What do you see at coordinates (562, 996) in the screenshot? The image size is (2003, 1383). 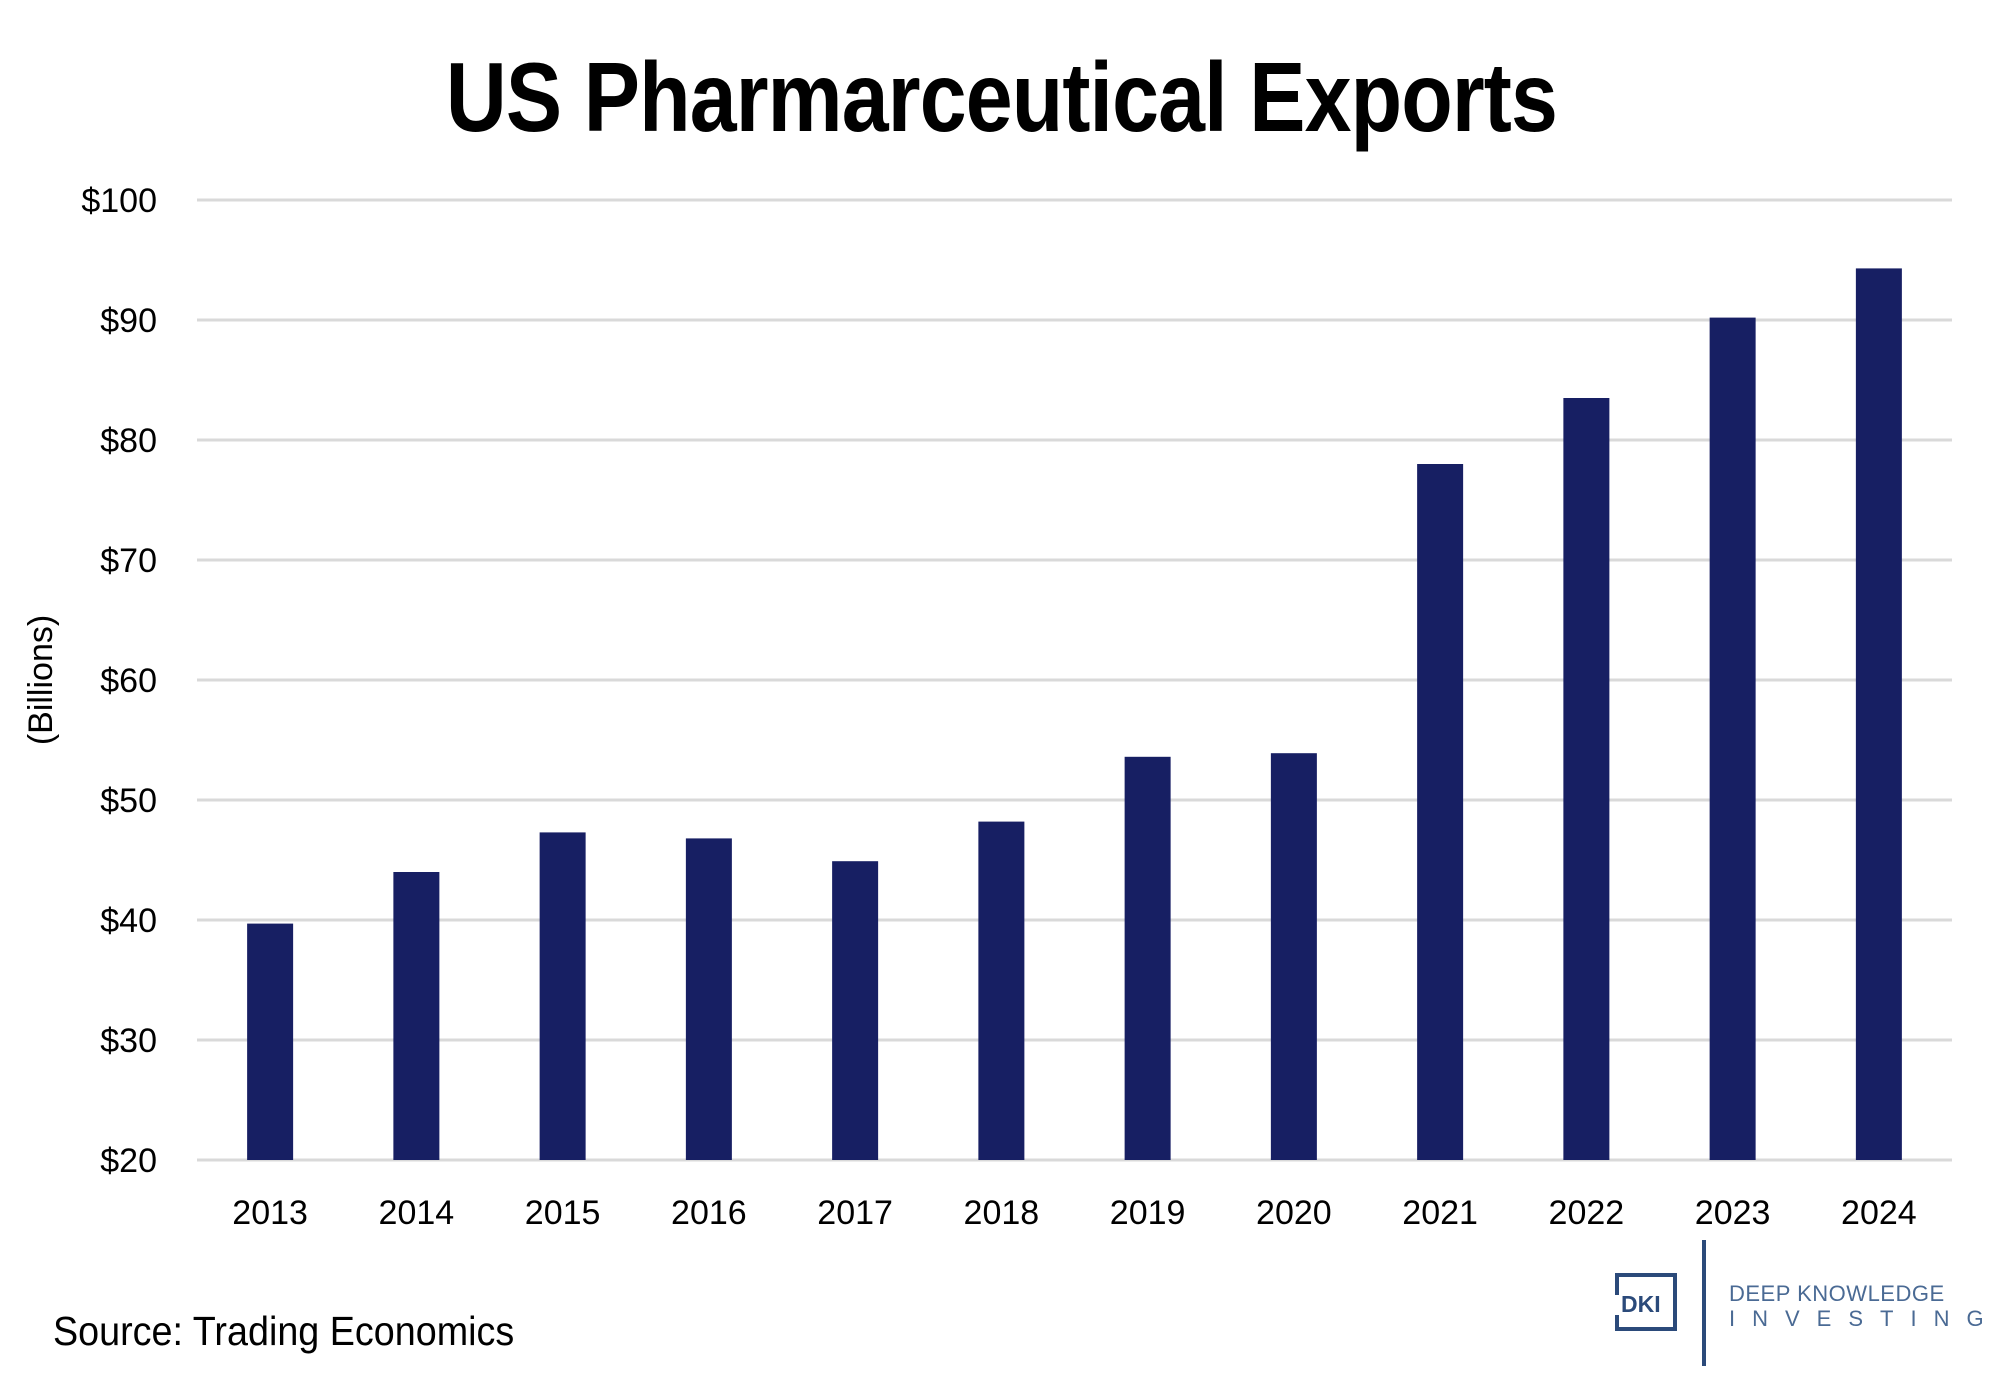 I see `bar-2015` at bounding box center [562, 996].